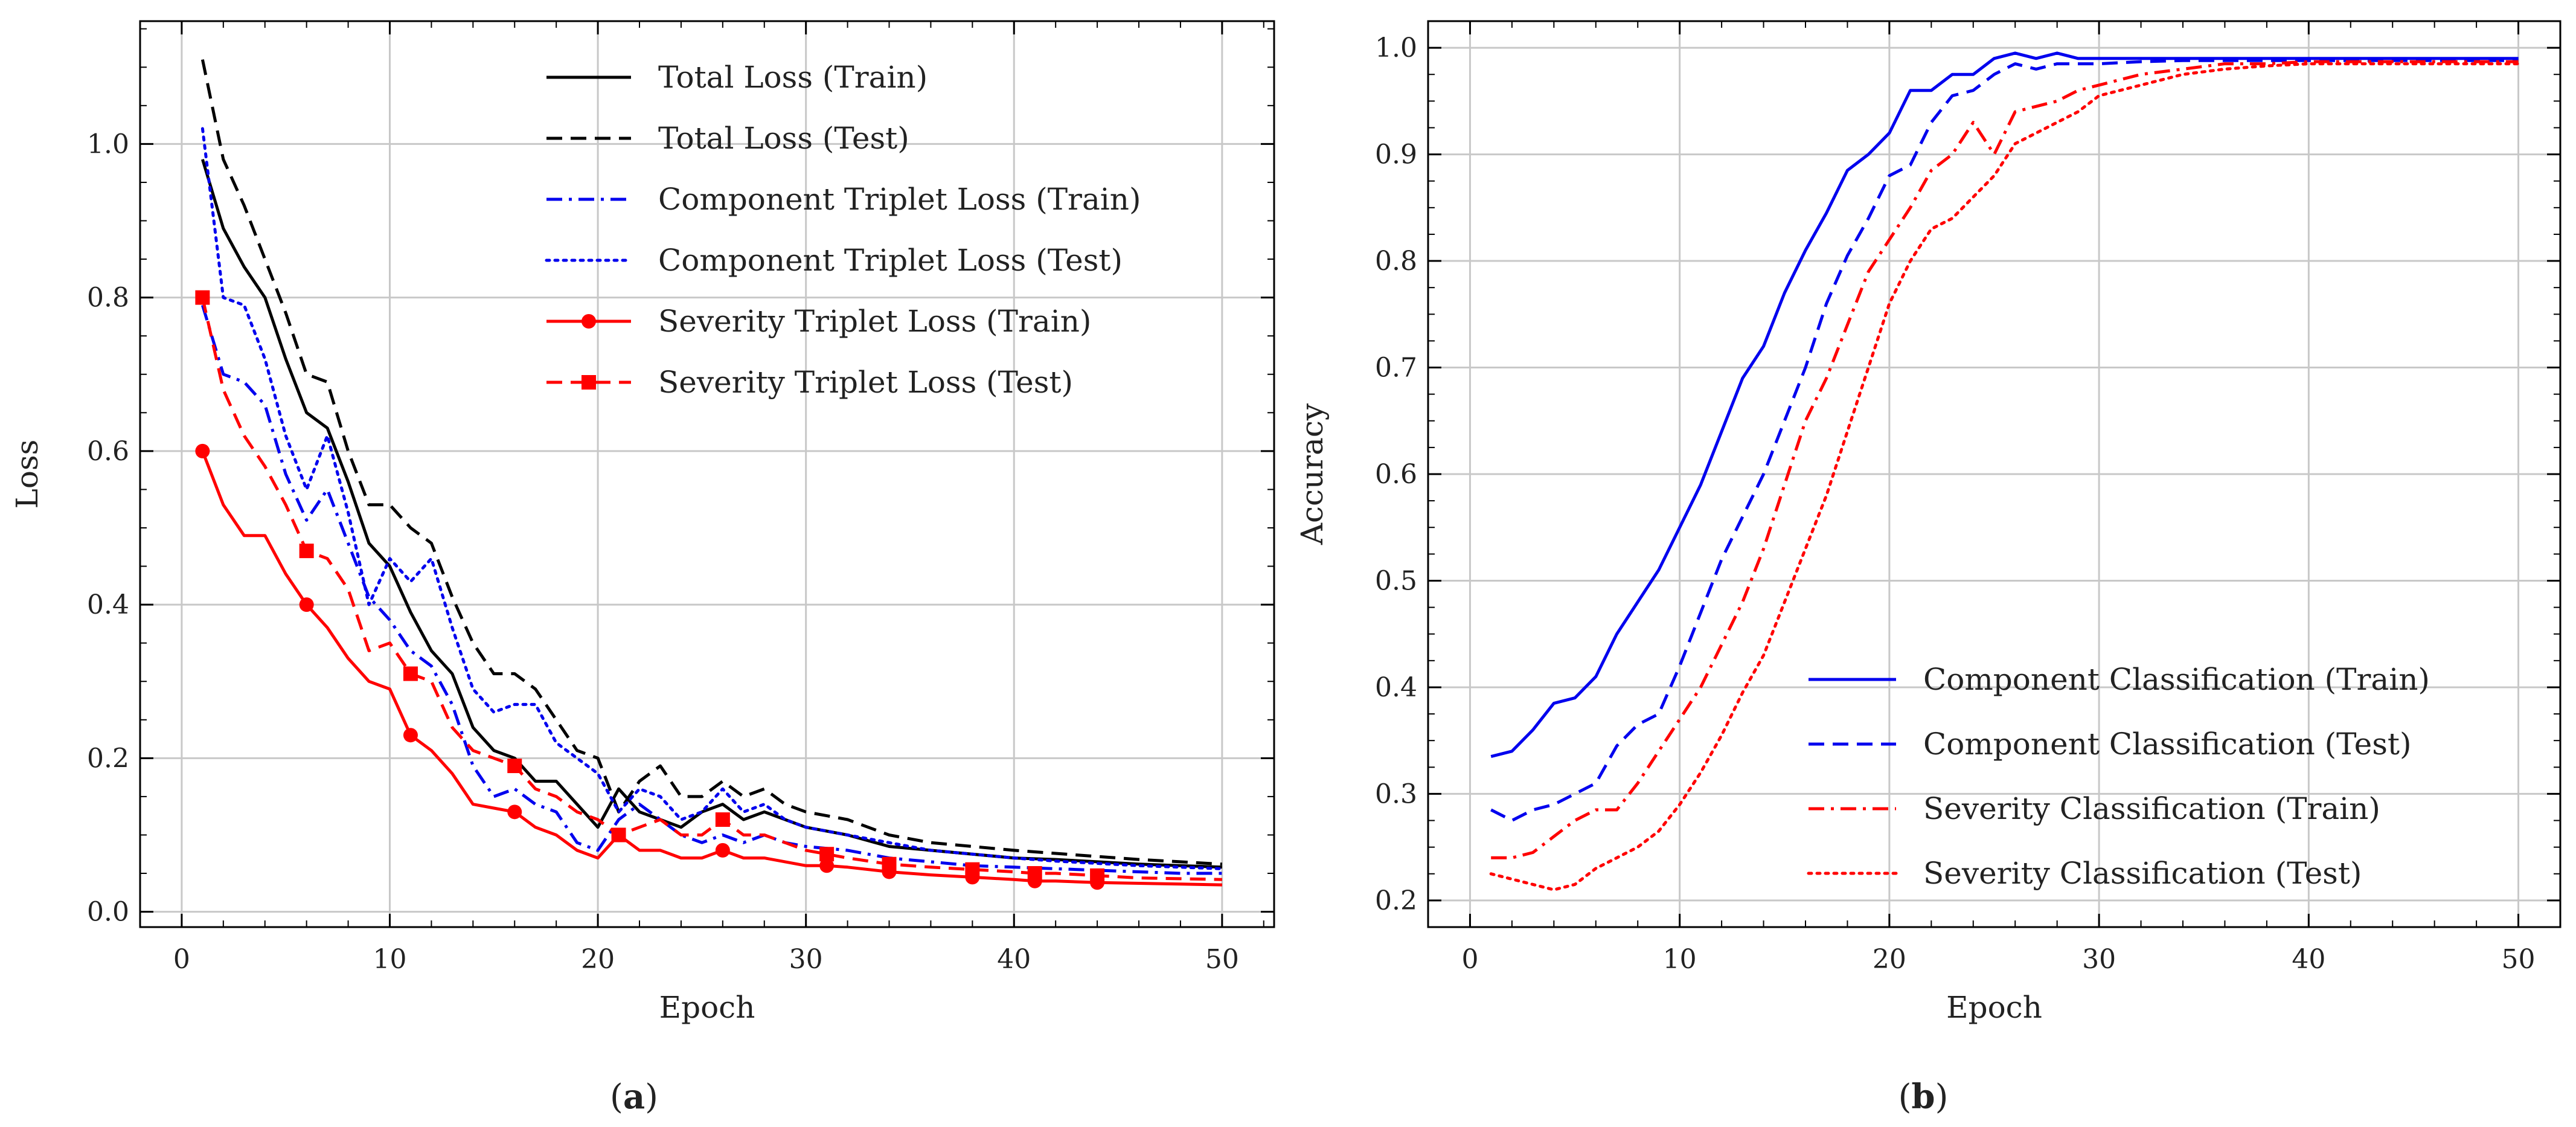 The width and height of the screenshot is (2576, 1127). I want to click on y-axis-label: Accuracy, so click(1312, 474).